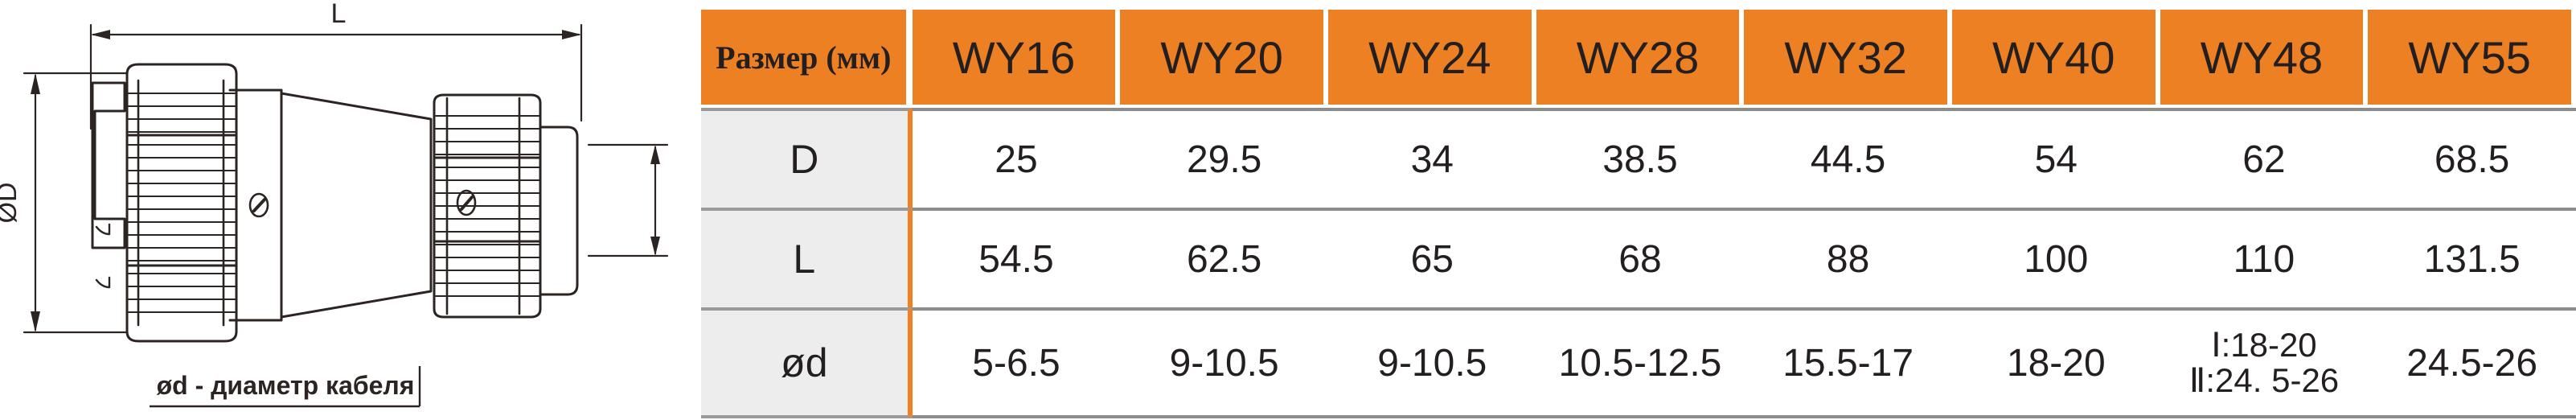 Image resolution: width=2576 pixels, height=420 pixels. Describe the element at coordinates (336, 77) in the screenshot. I see `dimension-line-length` at that location.